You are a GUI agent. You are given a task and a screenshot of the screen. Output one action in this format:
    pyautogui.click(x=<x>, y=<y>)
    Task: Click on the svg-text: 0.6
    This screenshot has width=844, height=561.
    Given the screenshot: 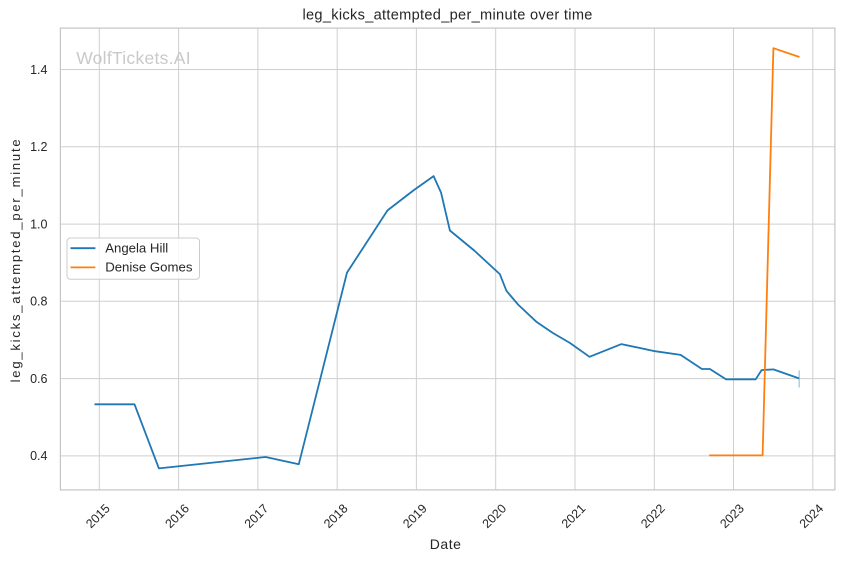 What is the action you would take?
    pyautogui.click(x=38, y=379)
    